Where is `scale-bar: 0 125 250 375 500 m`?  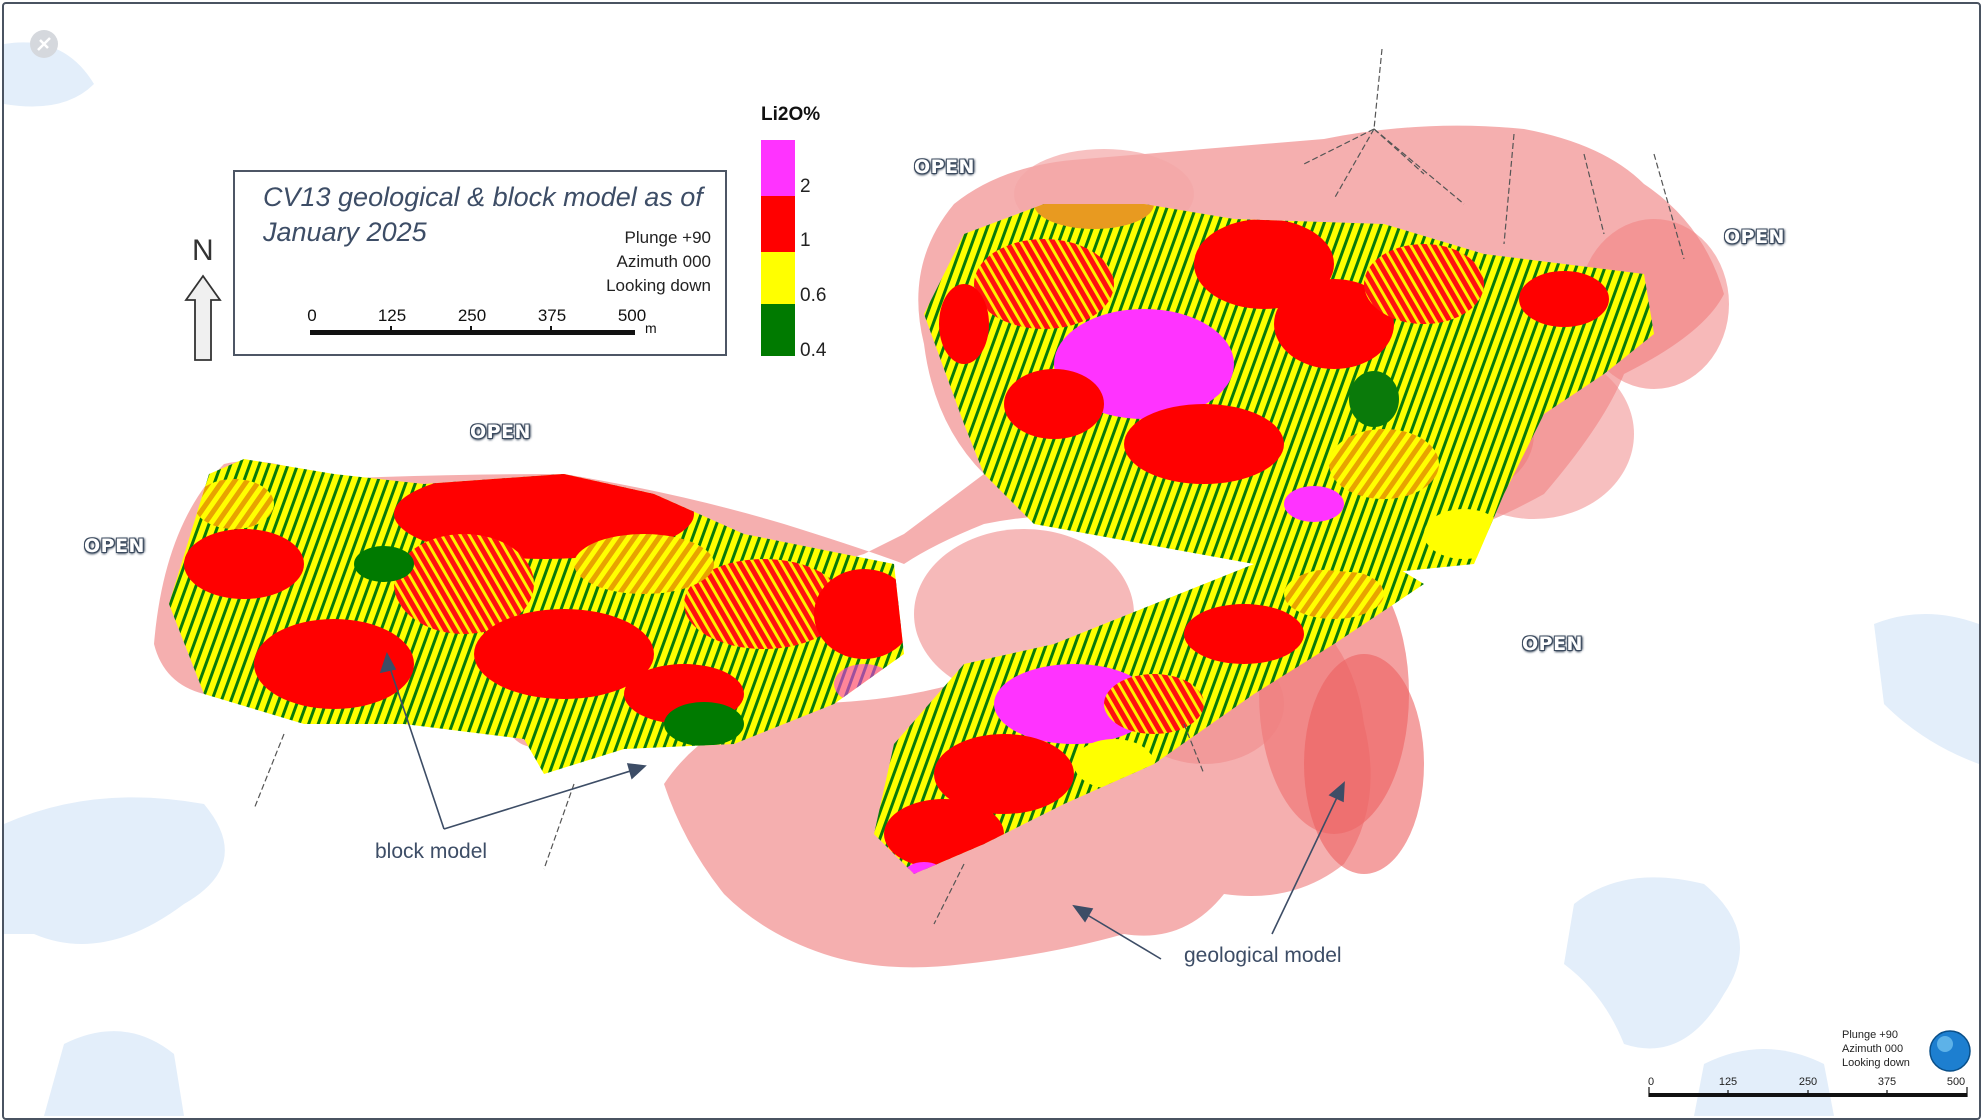
scale-bar: 0 125 250 375 500 m is located at coordinates (480, 263).